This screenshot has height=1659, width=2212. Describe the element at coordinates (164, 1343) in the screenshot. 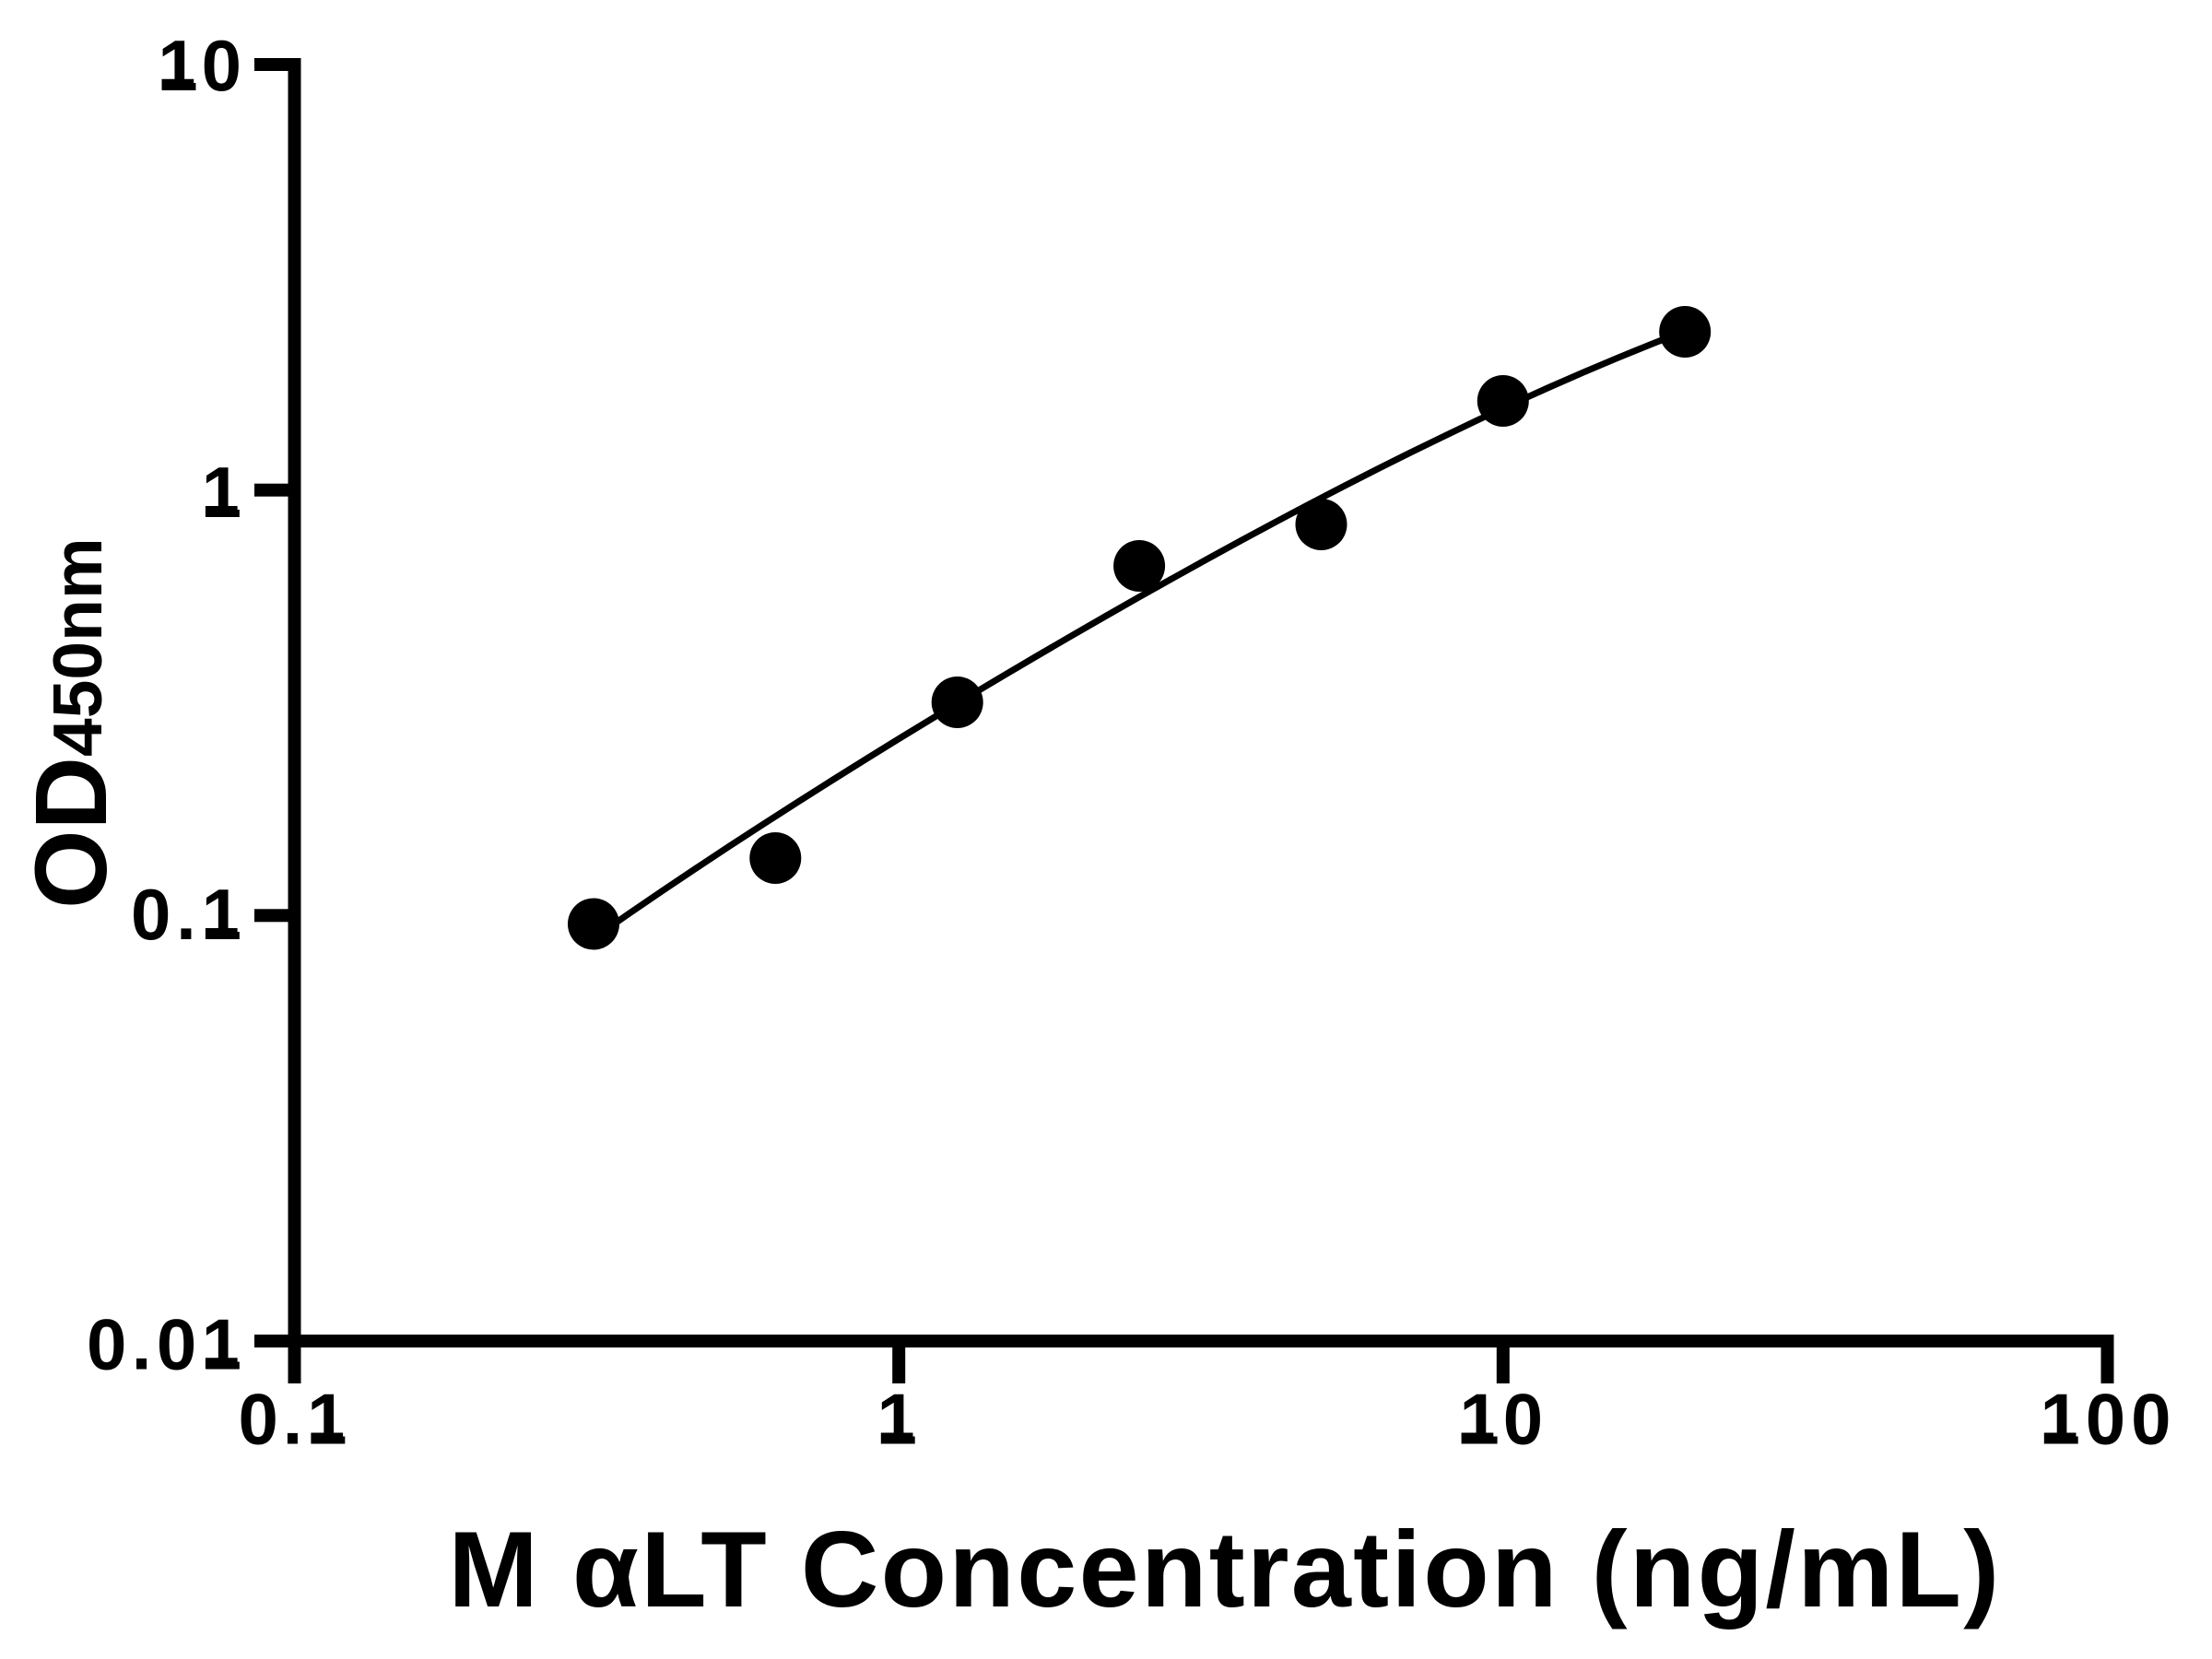

I see `svg-text: 0.01` at that location.